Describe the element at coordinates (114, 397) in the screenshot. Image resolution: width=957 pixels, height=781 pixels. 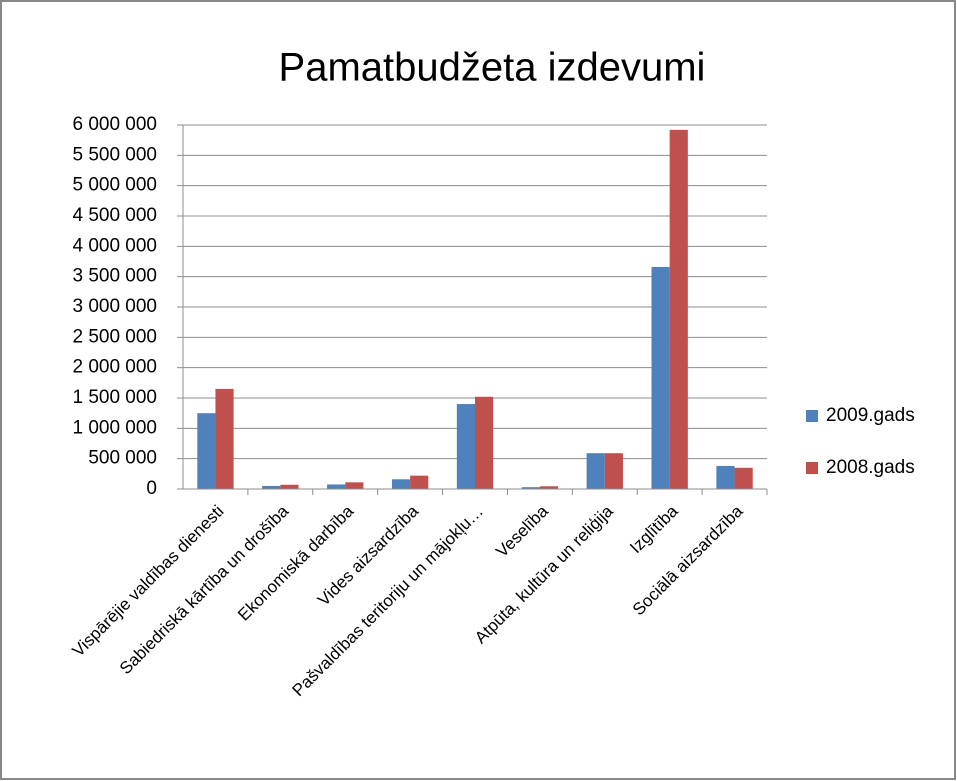
I see `y-tick-label: 1 500 000` at that location.